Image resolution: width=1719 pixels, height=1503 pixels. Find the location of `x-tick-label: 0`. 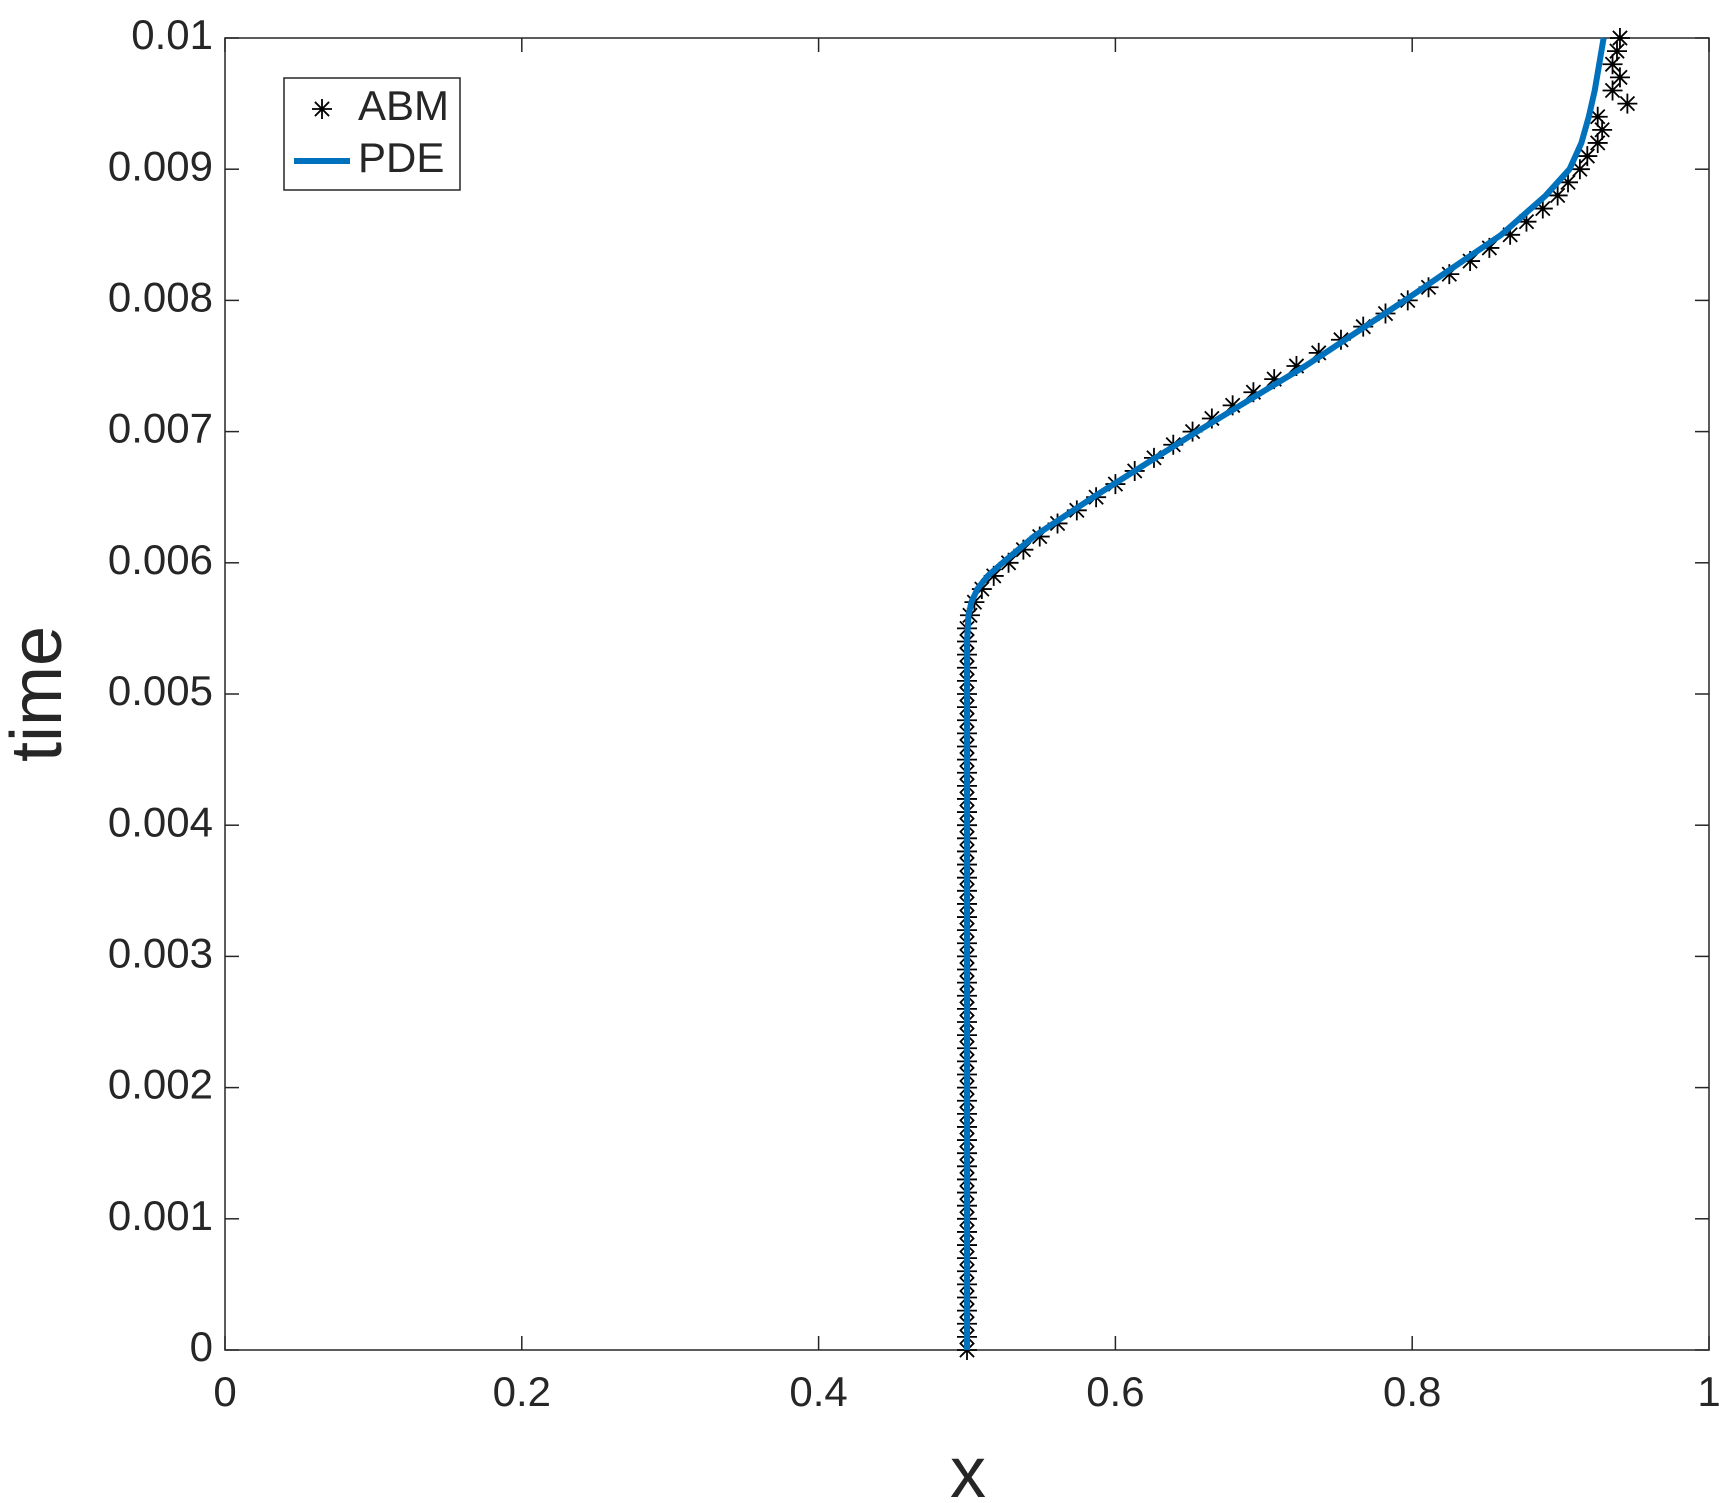

x-tick-label: 0 is located at coordinates (224, 1391).